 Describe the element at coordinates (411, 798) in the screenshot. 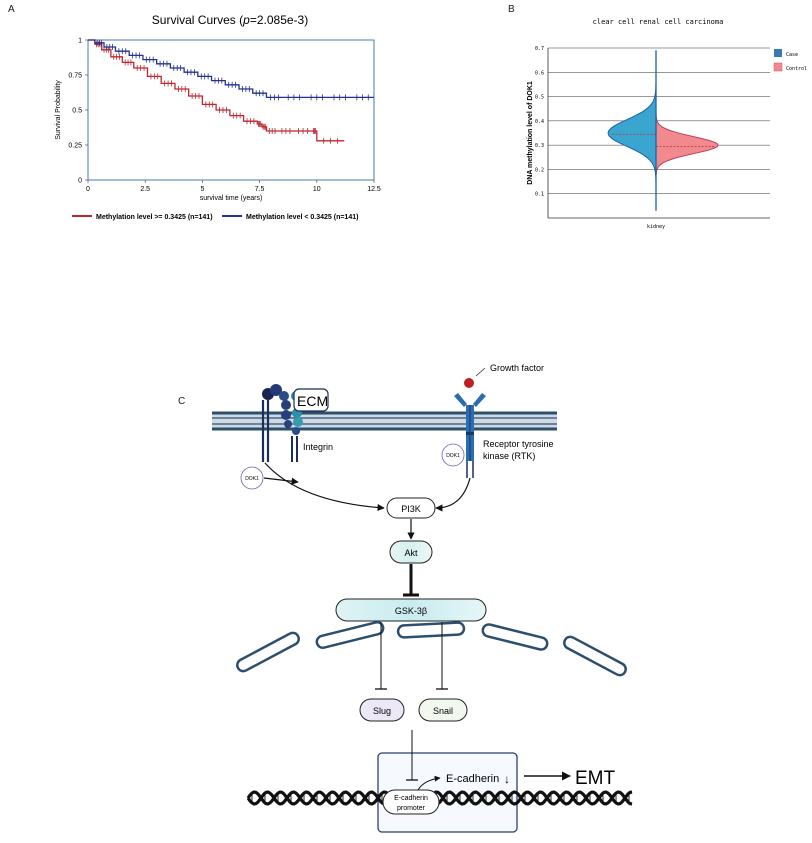

I see `promoter-label-1: E-cadherin` at that location.